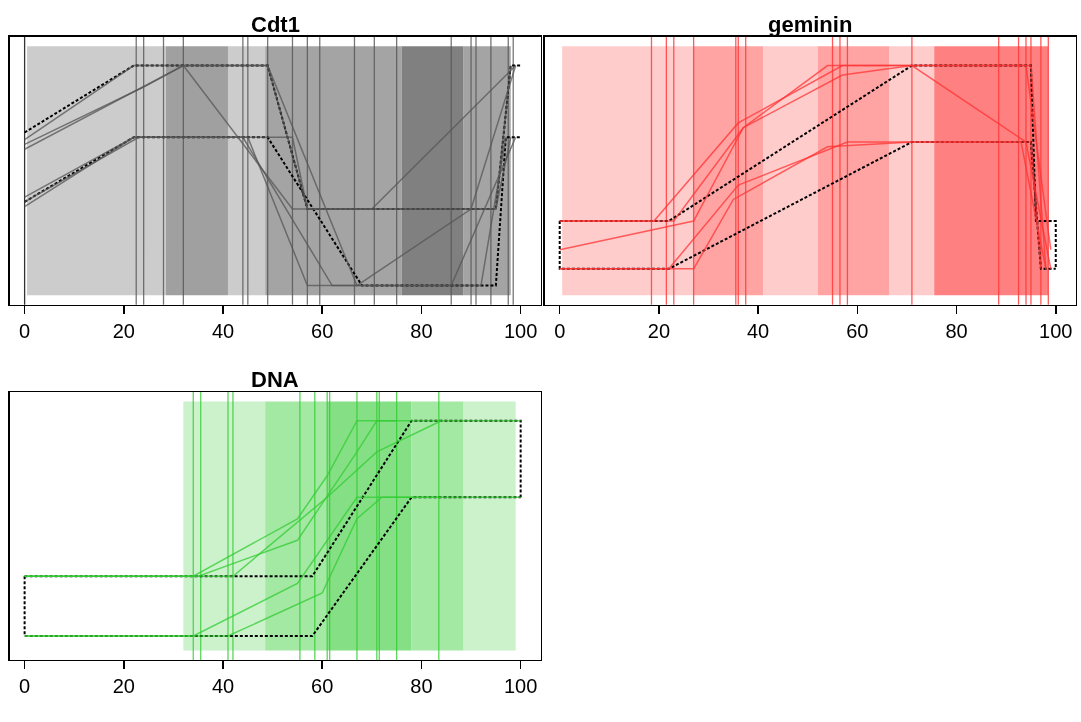 This screenshot has width=1081, height=722. I want to click on chart-title: geminin, so click(810, 24).